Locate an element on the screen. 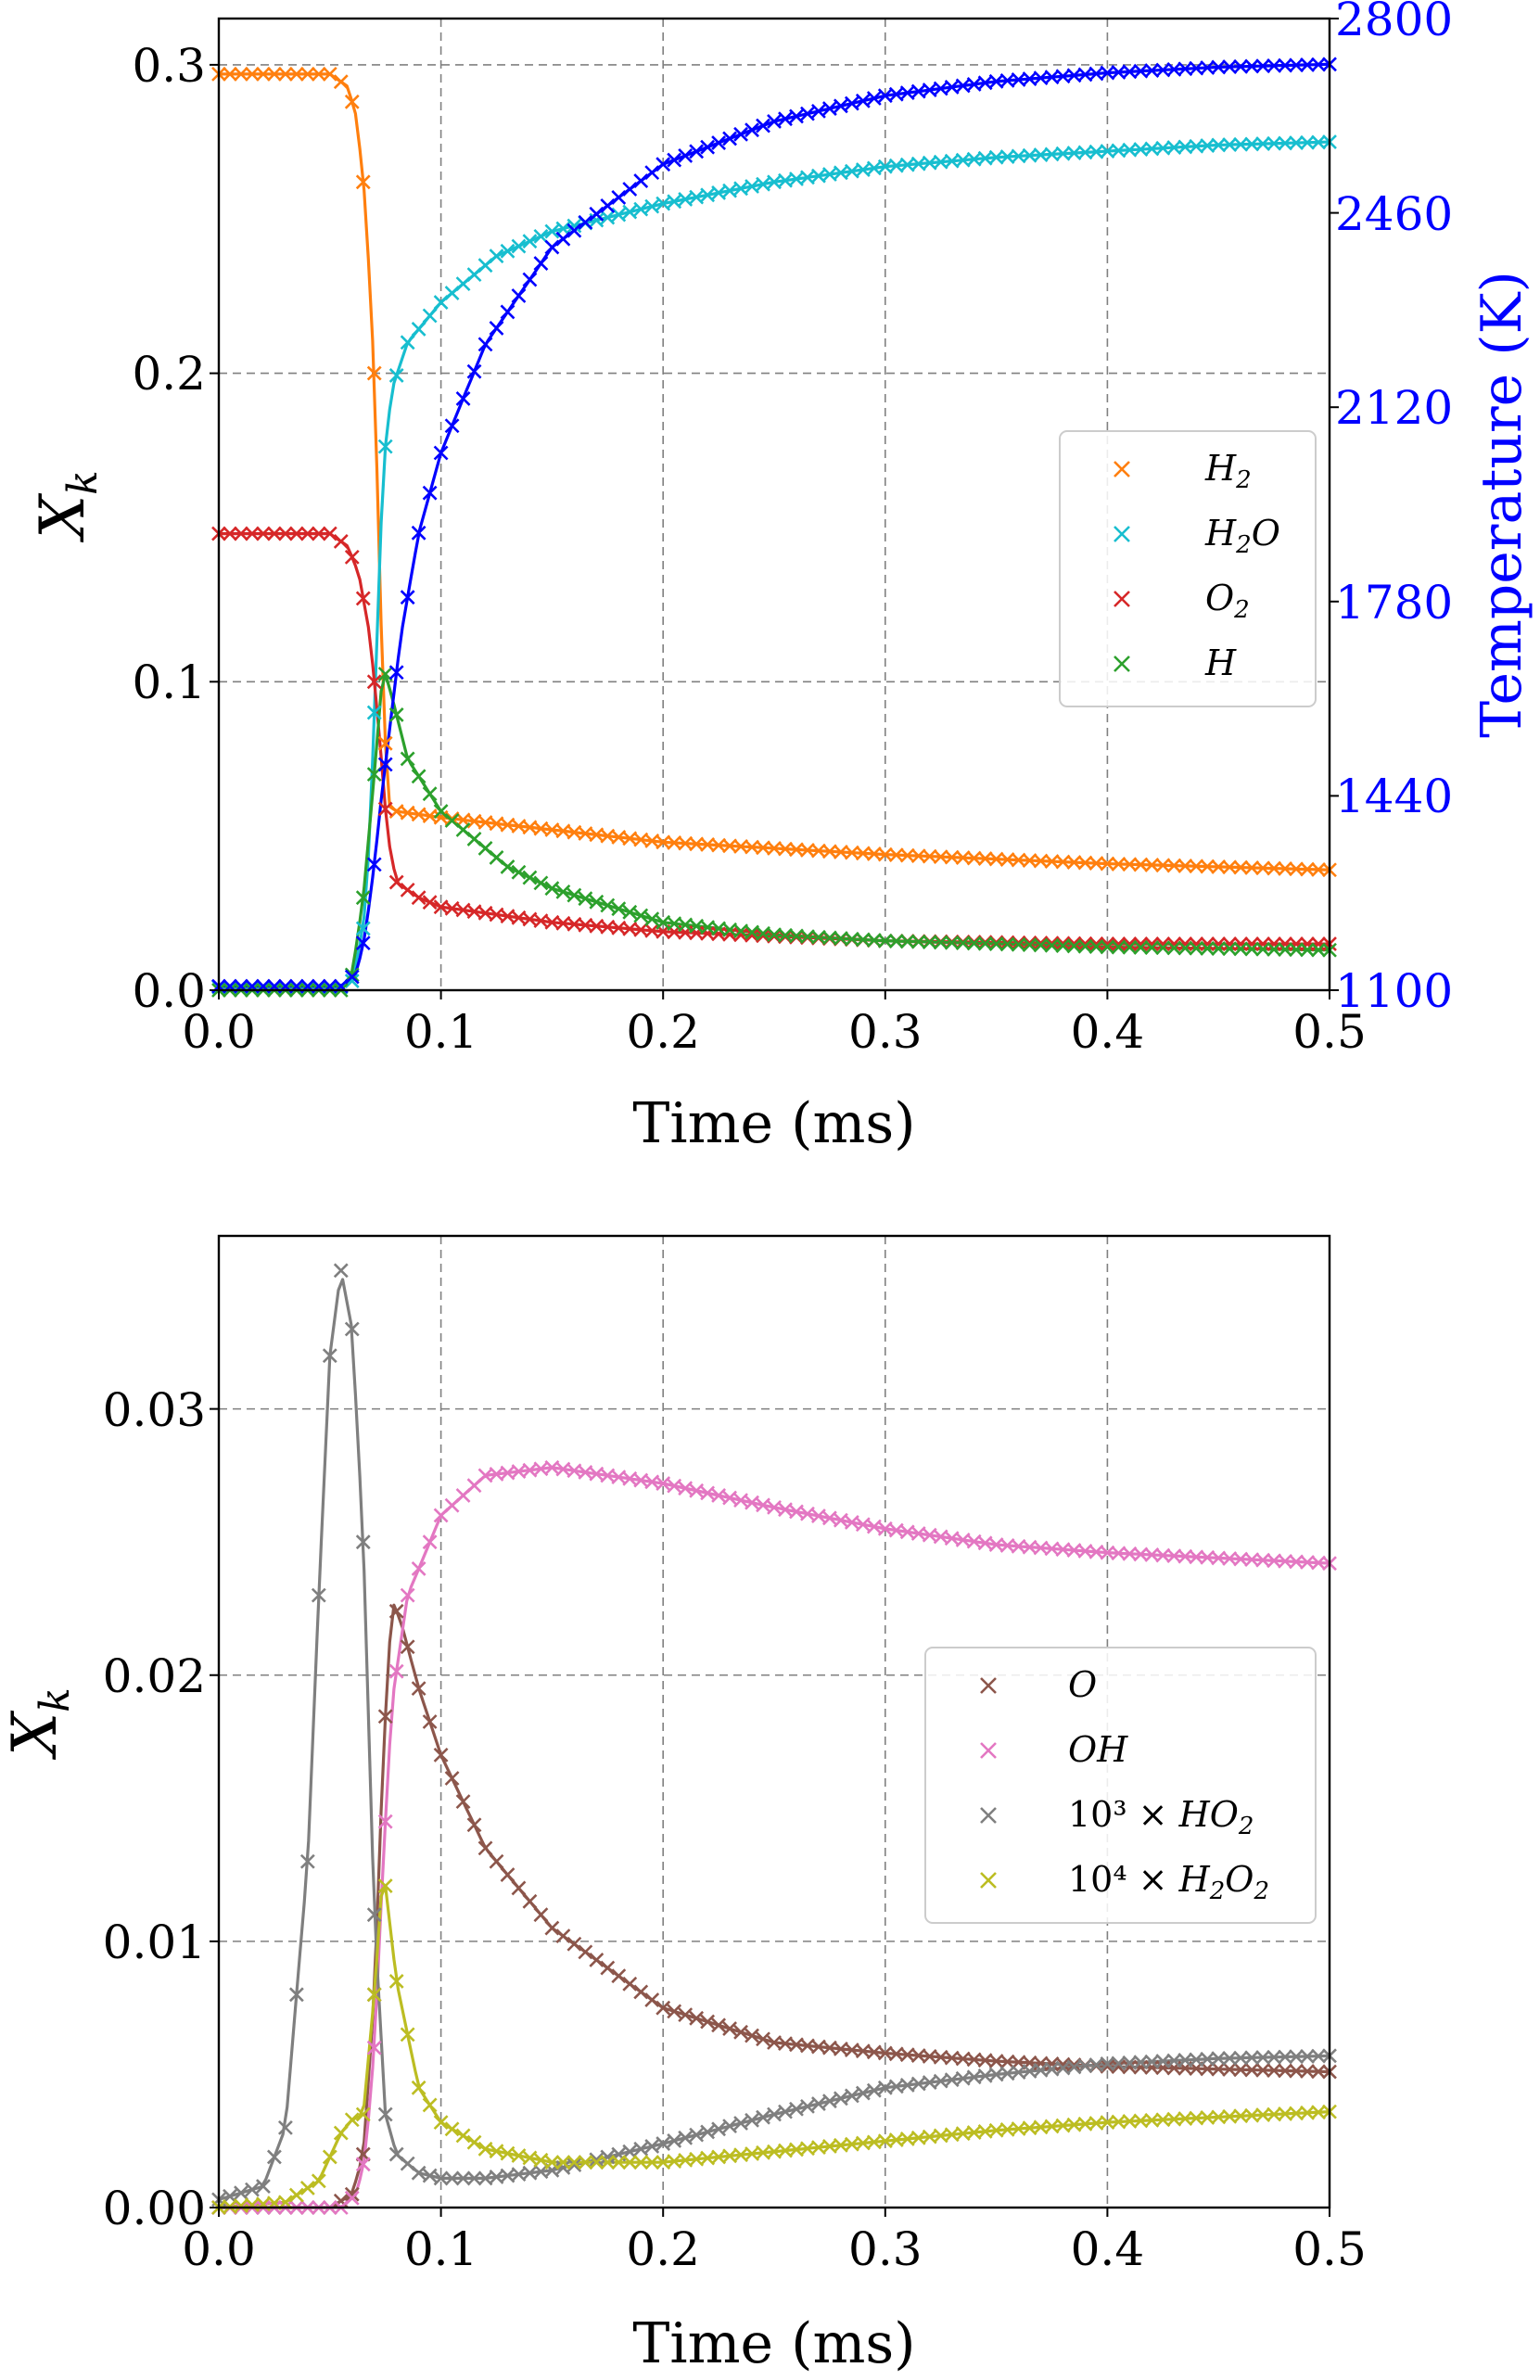 The image size is (1540, 2380). top-y2tick-label: 2800 is located at coordinates (1394, 23).